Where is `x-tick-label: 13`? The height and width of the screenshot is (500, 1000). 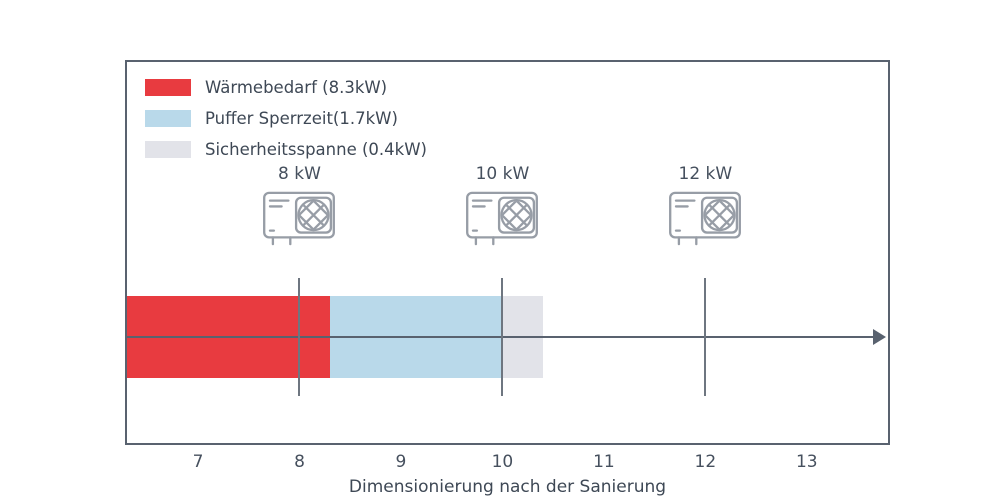
x-tick-label: 13 is located at coordinates (806, 462).